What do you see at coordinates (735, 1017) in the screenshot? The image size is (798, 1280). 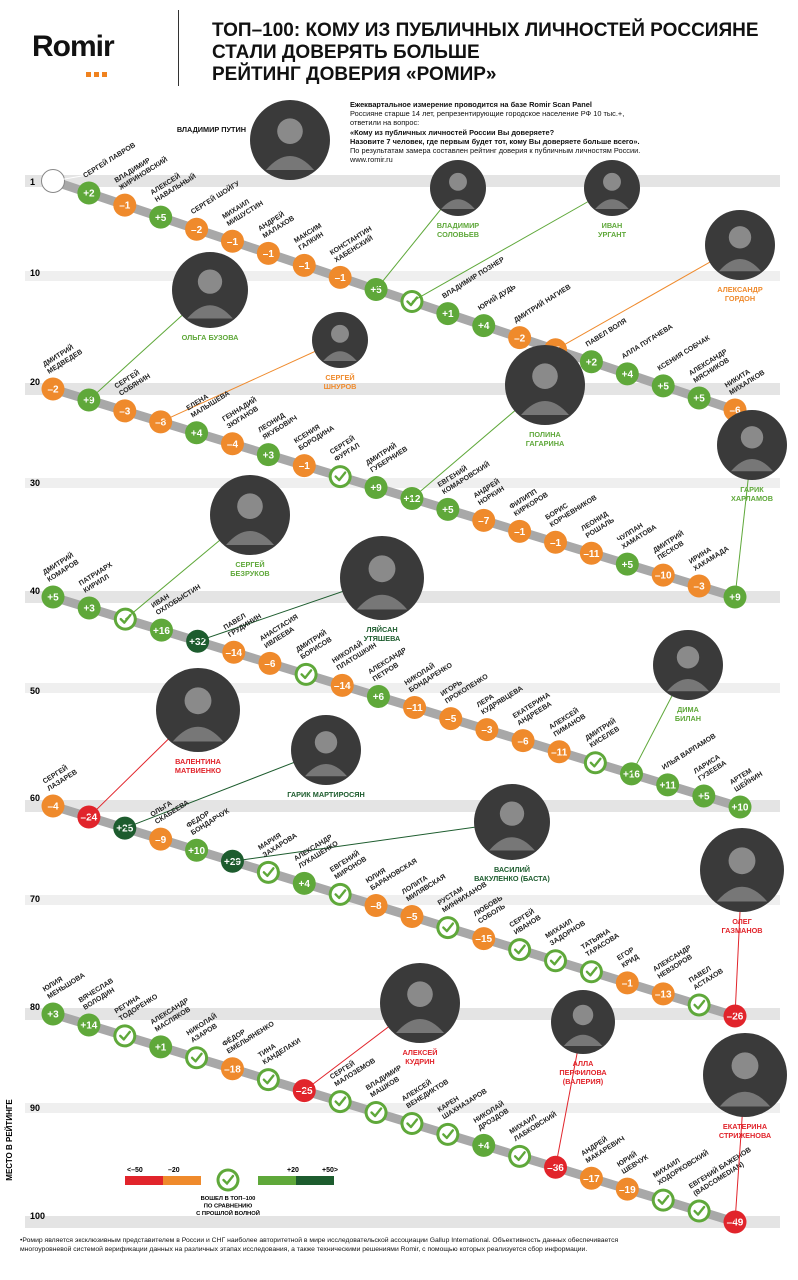 I see `rank-change-label: –26` at bounding box center [735, 1017].